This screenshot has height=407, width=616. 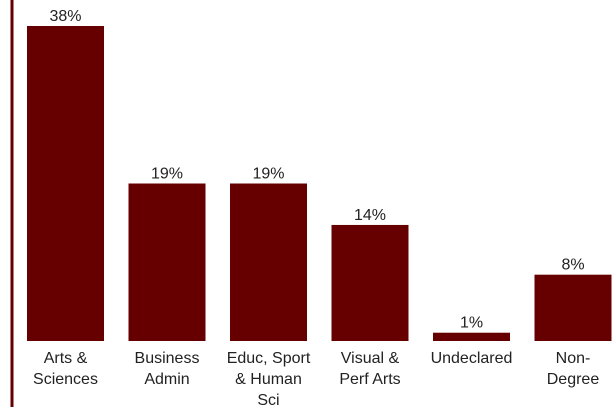 I want to click on category-label-1: Business Admin, so click(x=167, y=369).